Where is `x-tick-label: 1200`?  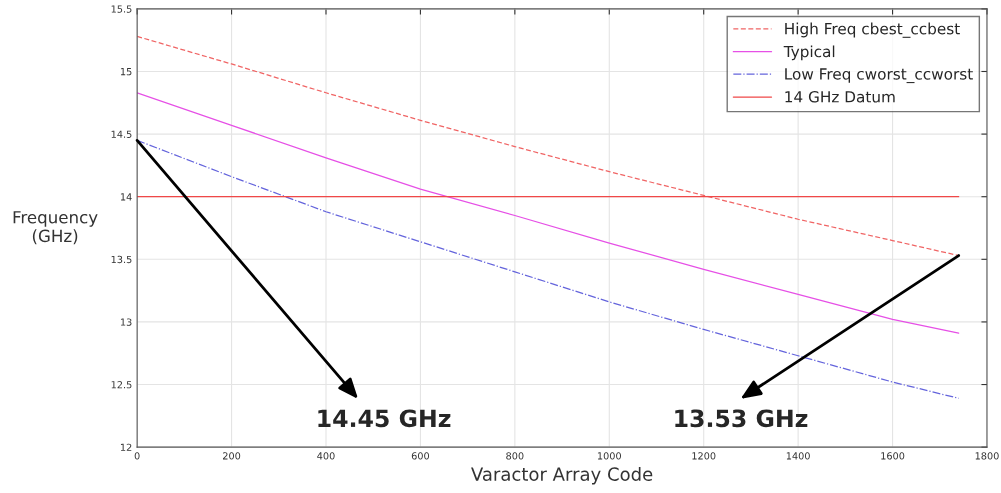 x-tick-label: 1200 is located at coordinates (704, 456).